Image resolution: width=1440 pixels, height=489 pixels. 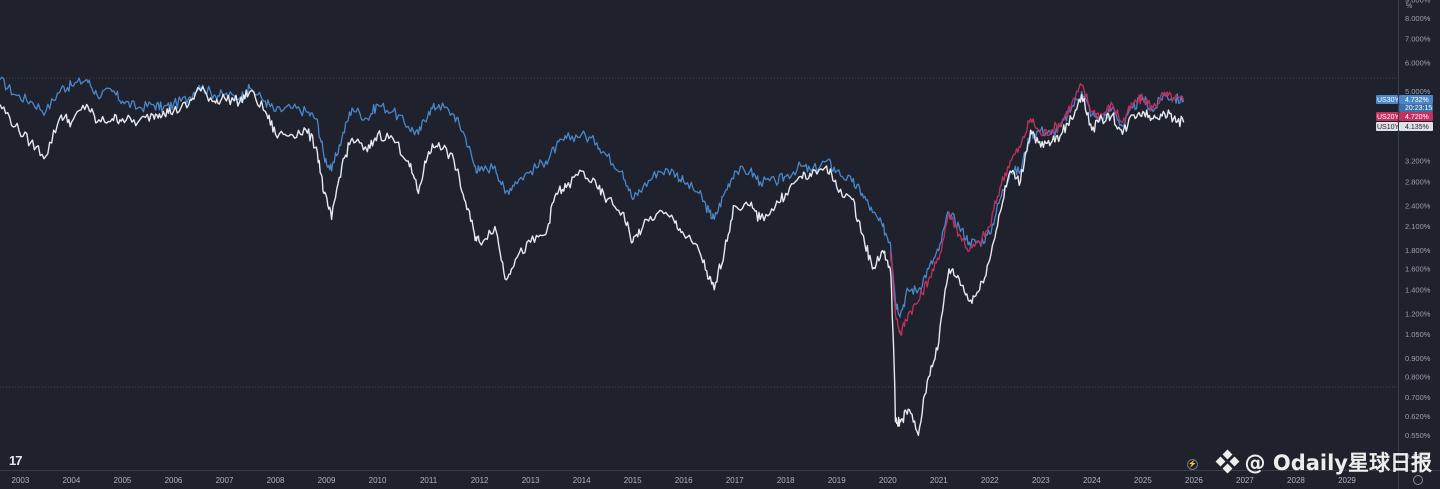 I want to click on replay-icon: ⚡, so click(x=1192, y=464).